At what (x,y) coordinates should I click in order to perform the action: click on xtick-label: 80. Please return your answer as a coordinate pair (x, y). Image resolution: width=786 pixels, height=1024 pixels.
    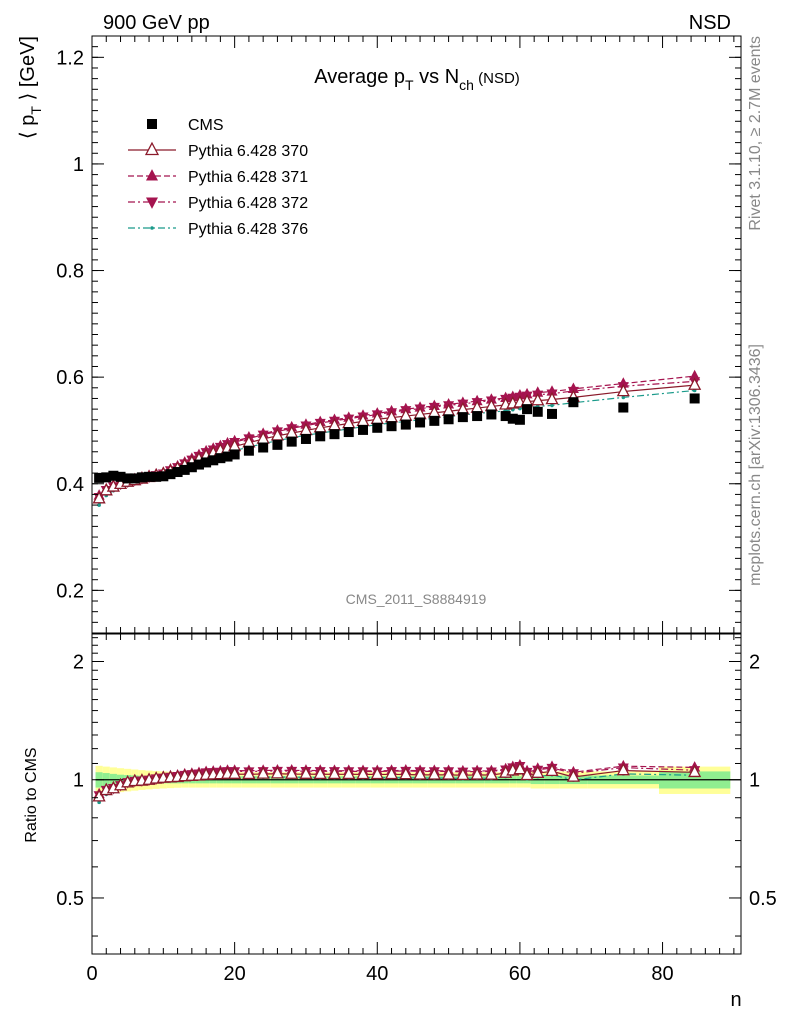
    Looking at the image, I should click on (662, 974).